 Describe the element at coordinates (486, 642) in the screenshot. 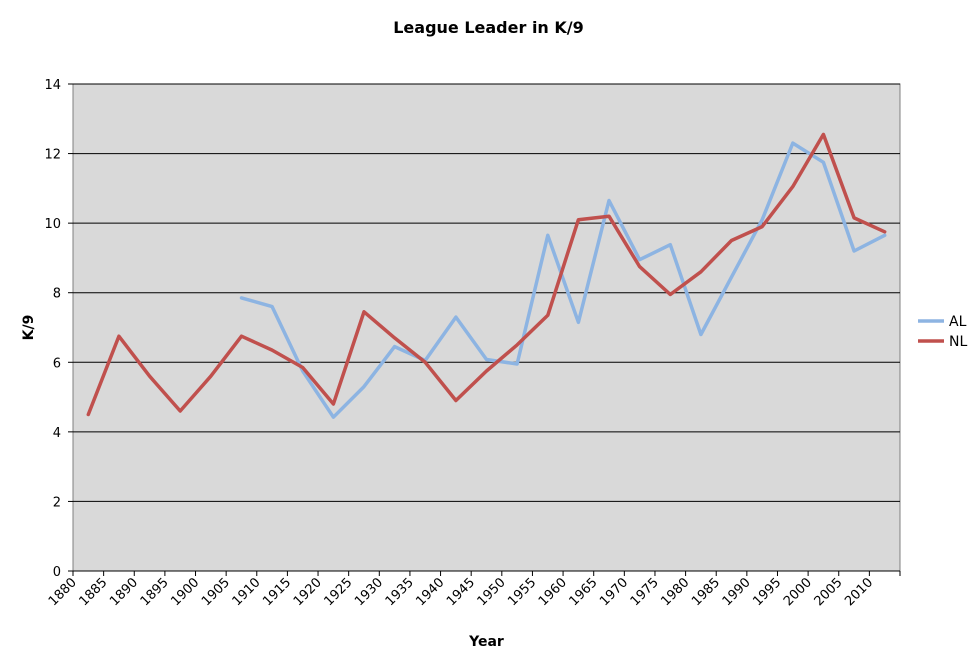

I see `x-axis-title: Year` at that location.